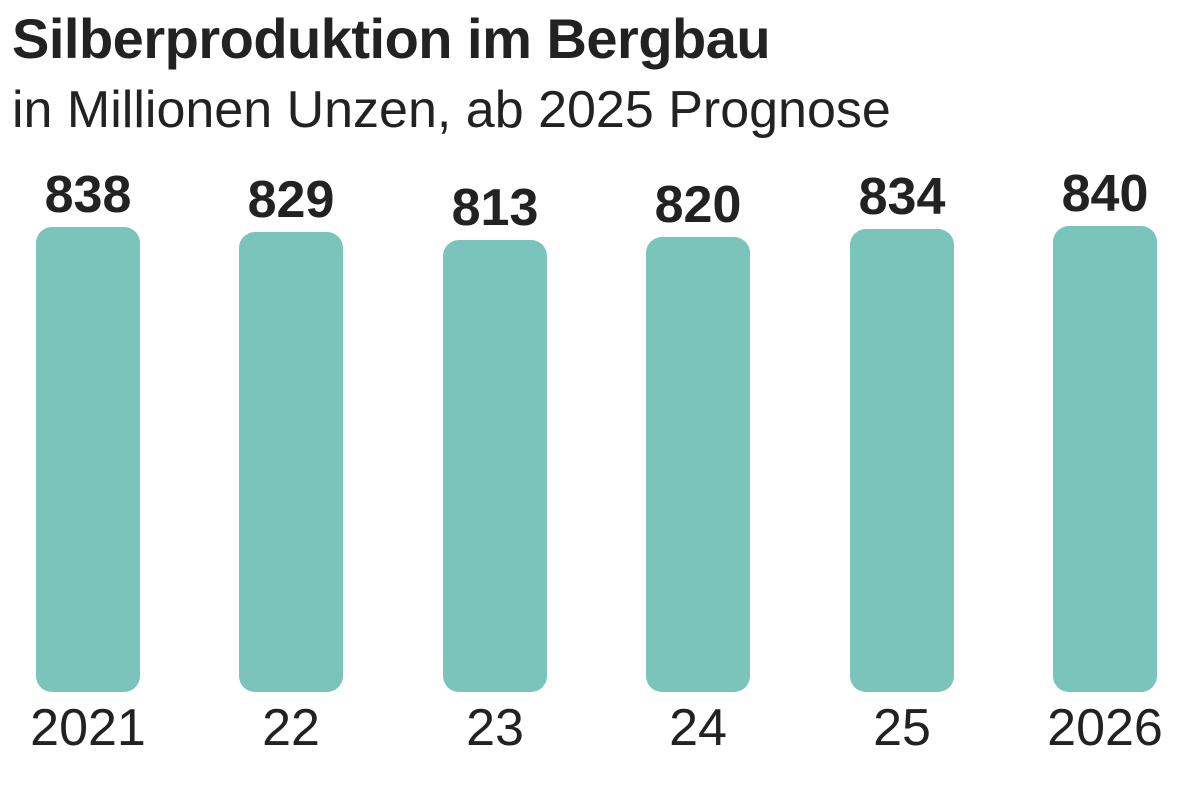  I want to click on value-label: 813, so click(495, 208).